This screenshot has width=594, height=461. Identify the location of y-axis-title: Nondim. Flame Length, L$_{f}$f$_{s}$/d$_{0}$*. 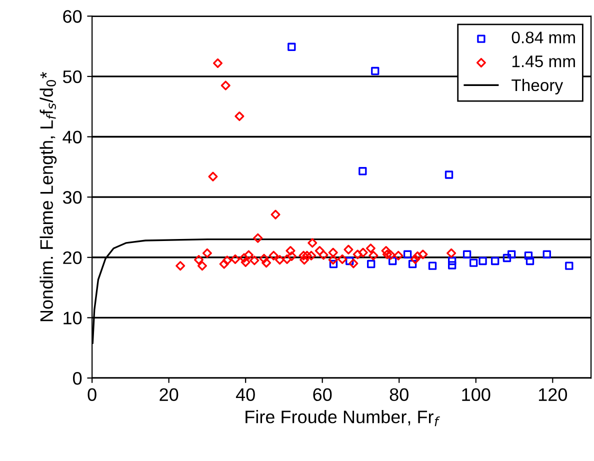
(48, 197).